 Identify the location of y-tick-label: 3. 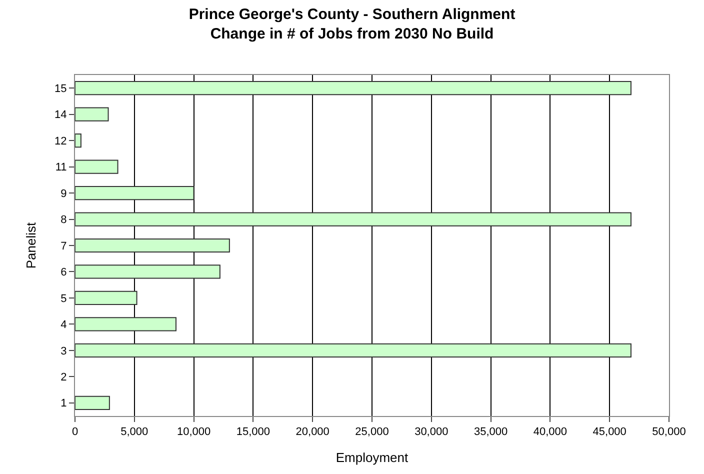
(63, 351).